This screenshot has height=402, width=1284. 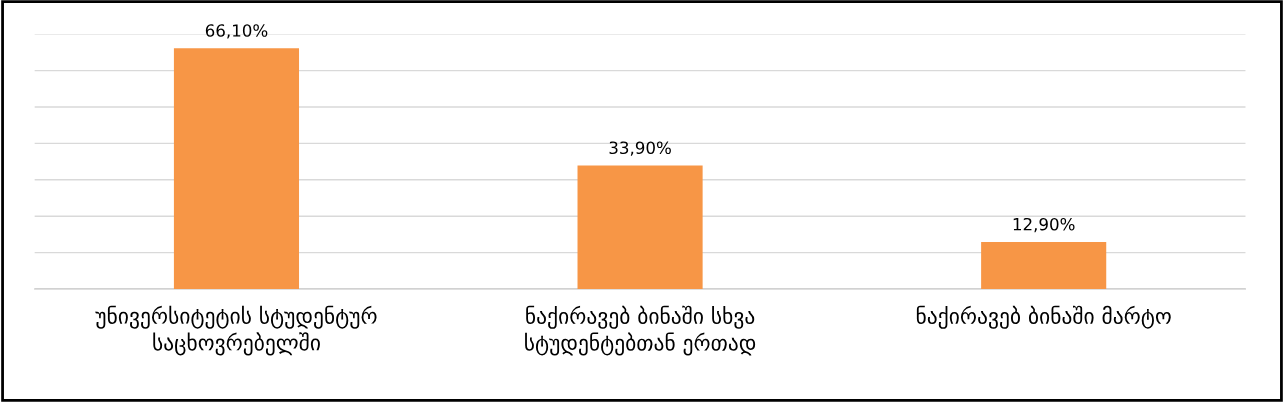 I want to click on data-label: 33,90%, so click(x=640, y=148).